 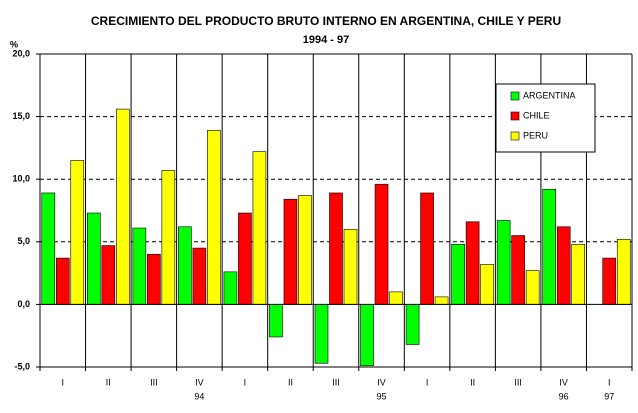 I want to click on y-tick-label: 15,0, so click(x=21, y=116).